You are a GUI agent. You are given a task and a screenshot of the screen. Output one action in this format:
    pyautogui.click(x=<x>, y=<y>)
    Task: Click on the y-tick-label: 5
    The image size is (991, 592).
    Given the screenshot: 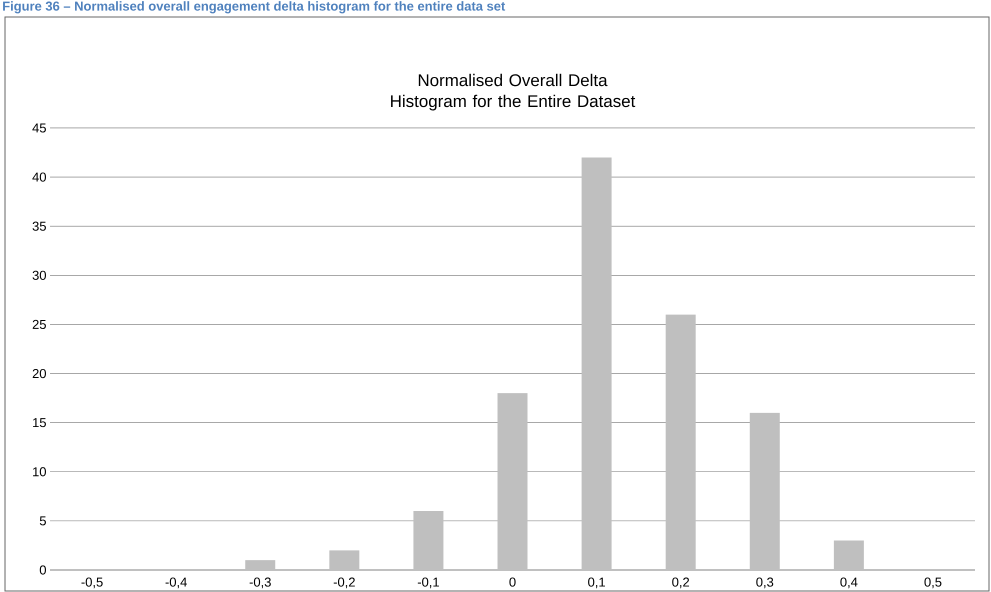 What is the action you would take?
    pyautogui.click(x=43, y=521)
    